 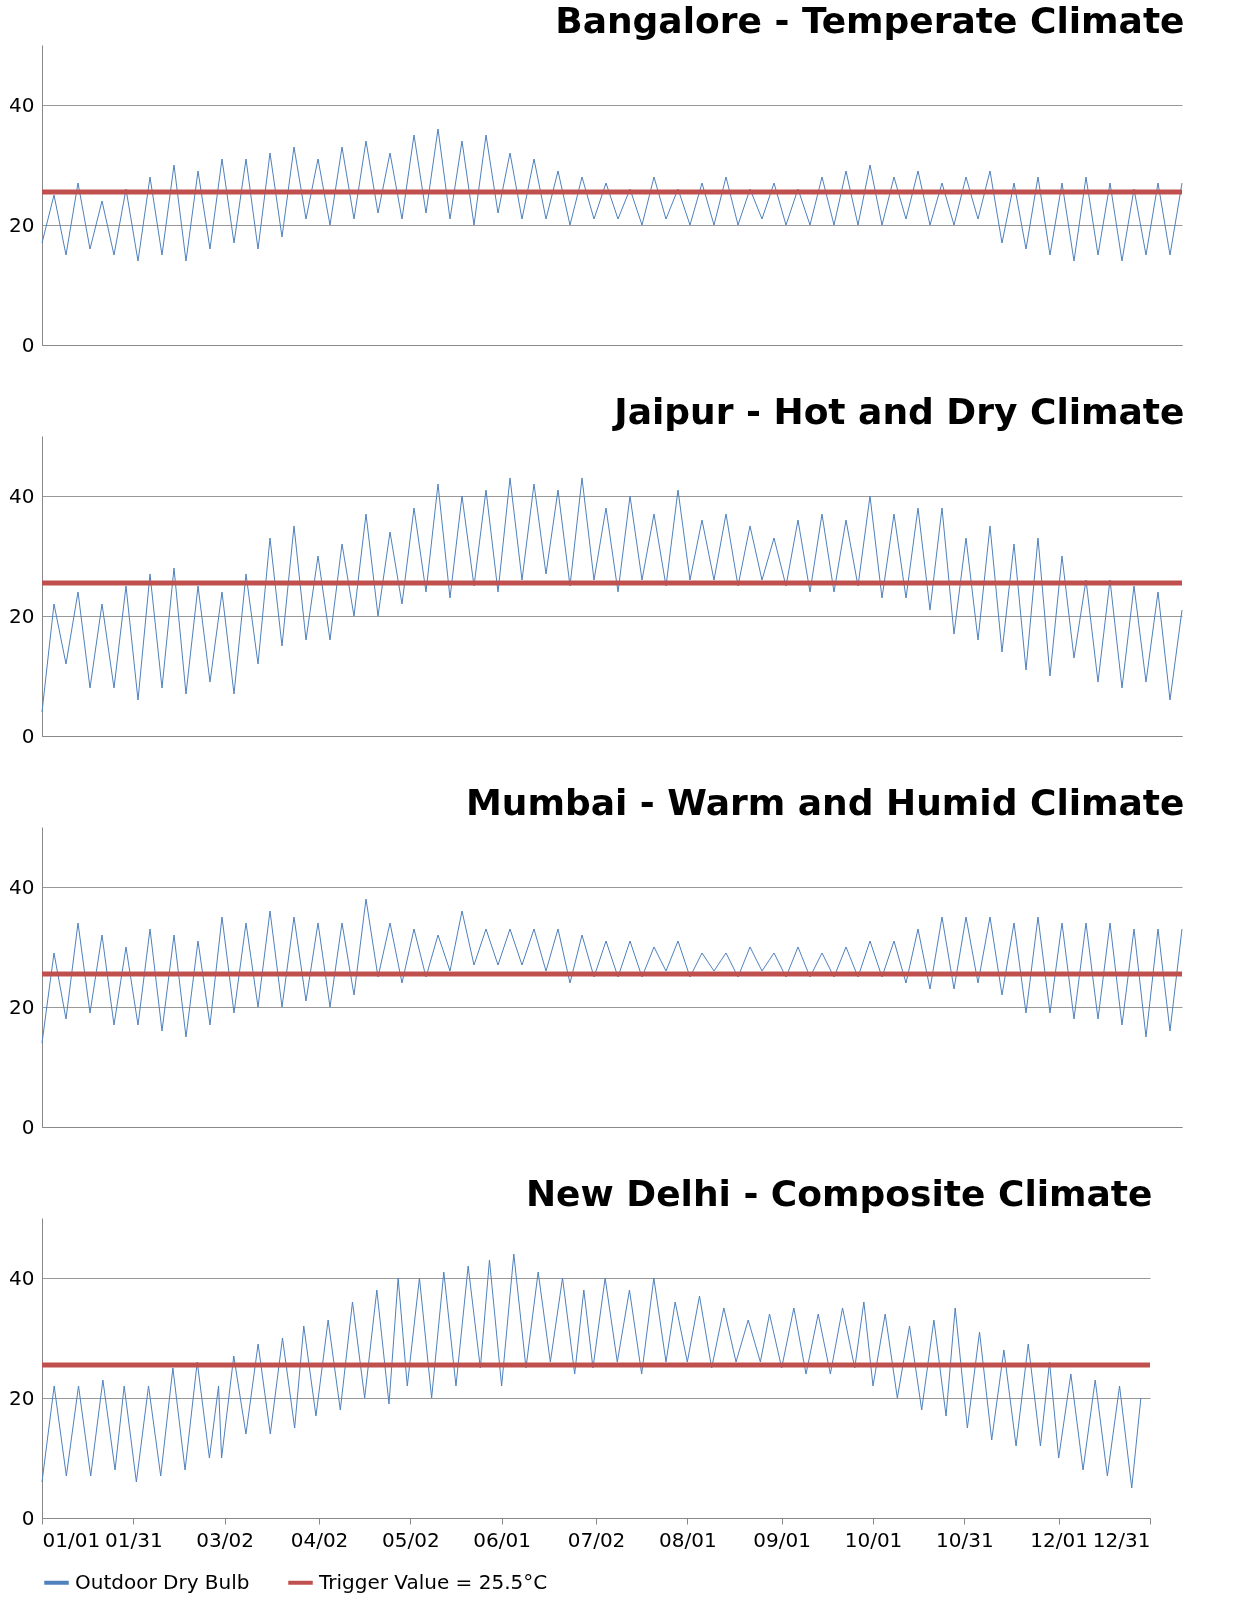 What do you see at coordinates (411, 1539) in the screenshot?
I see `x-tick-label: 05/02` at bounding box center [411, 1539].